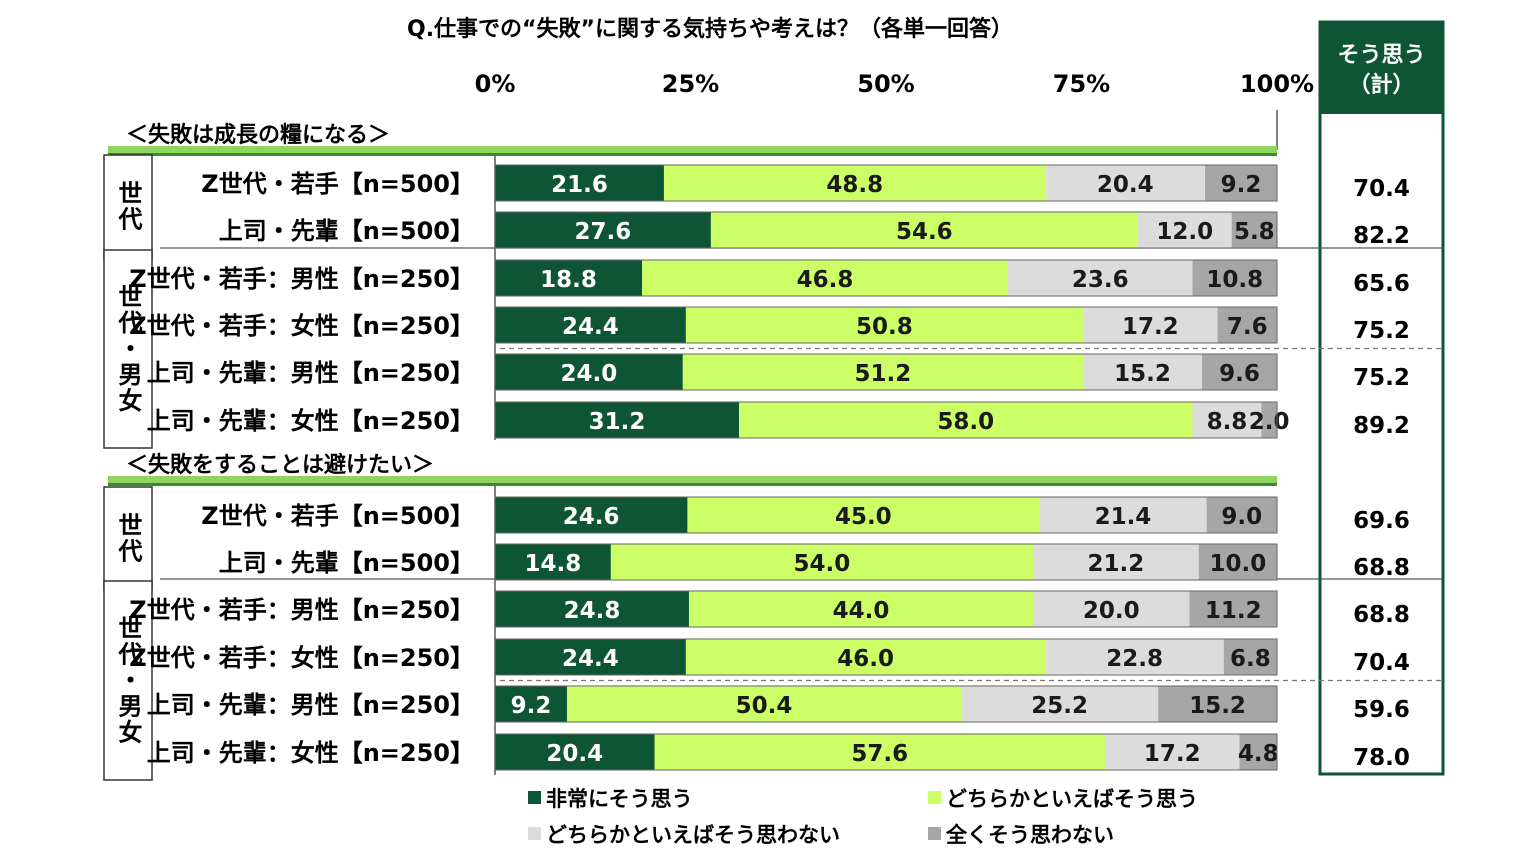  What do you see at coordinates (603, 232) in the screenshot?
I see `bar-value-label: 27.6` at bounding box center [603, 232].